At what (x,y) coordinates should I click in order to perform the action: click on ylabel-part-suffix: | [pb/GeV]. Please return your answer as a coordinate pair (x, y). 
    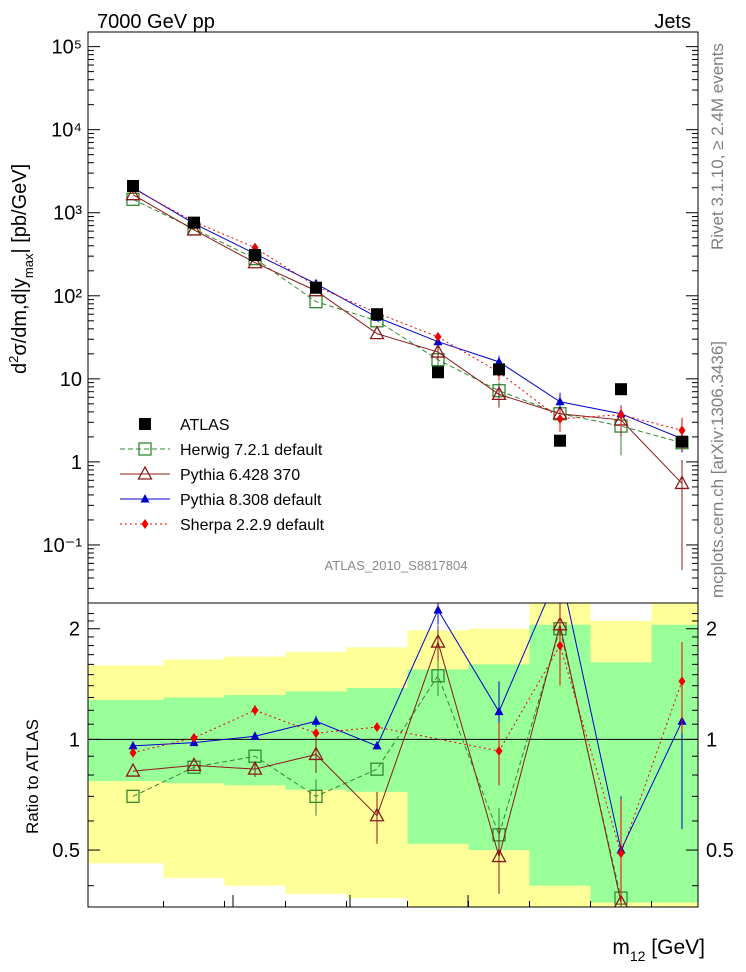
    Looking at the image, I should click on (20, 209).